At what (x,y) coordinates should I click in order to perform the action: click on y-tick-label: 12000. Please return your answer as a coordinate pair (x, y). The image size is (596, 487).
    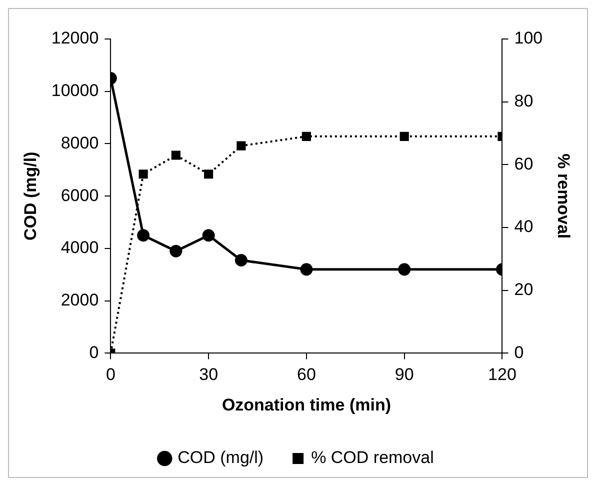
    Looking at the image, I should click on (75, 38).